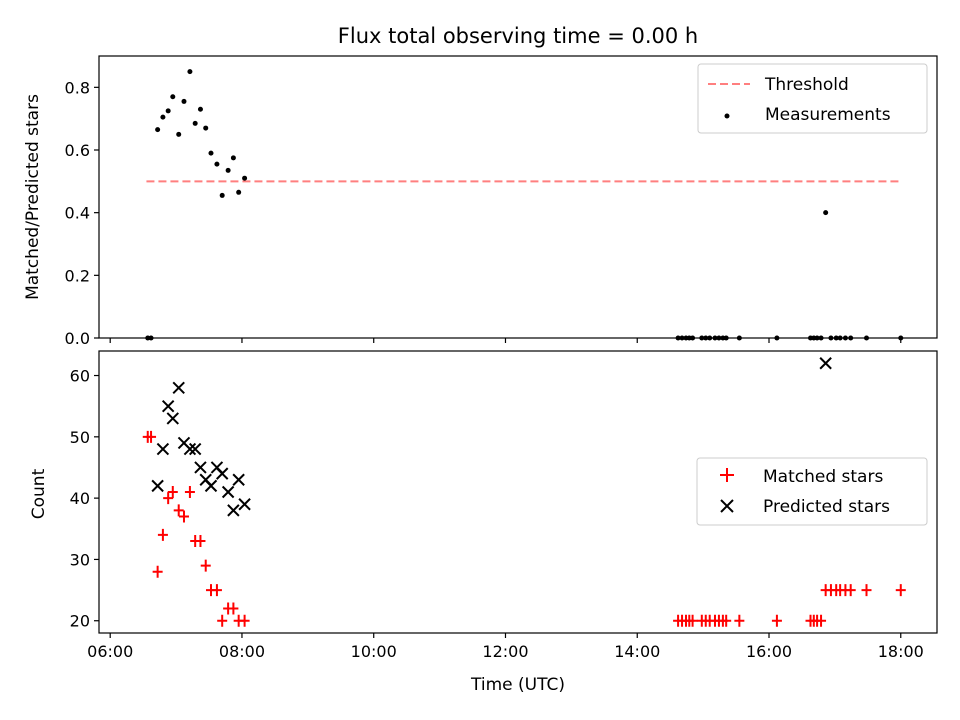  I want to click on ratio-y-axis-label: Matched/Predicted stars, so click(33, 197).